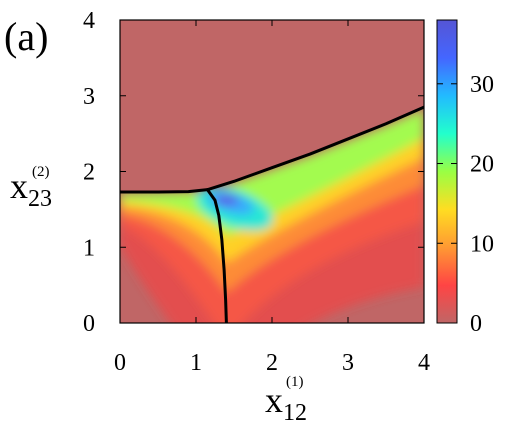  I want to click on panel-label: (a), so click(26, 36).